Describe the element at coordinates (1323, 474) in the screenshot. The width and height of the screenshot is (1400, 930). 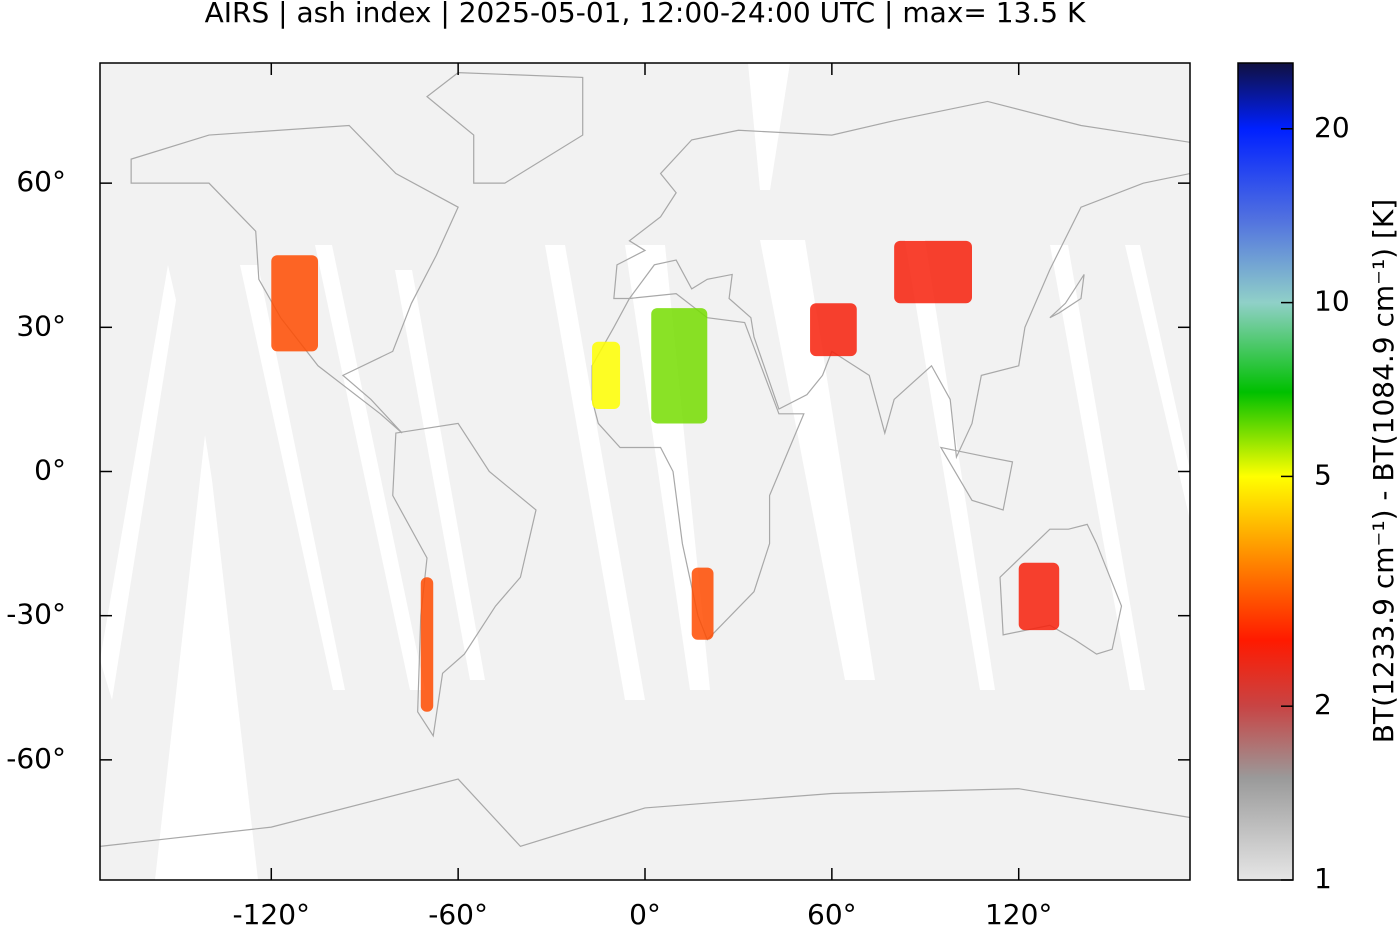
I see `colorbar-tick-label: 5` at that location.